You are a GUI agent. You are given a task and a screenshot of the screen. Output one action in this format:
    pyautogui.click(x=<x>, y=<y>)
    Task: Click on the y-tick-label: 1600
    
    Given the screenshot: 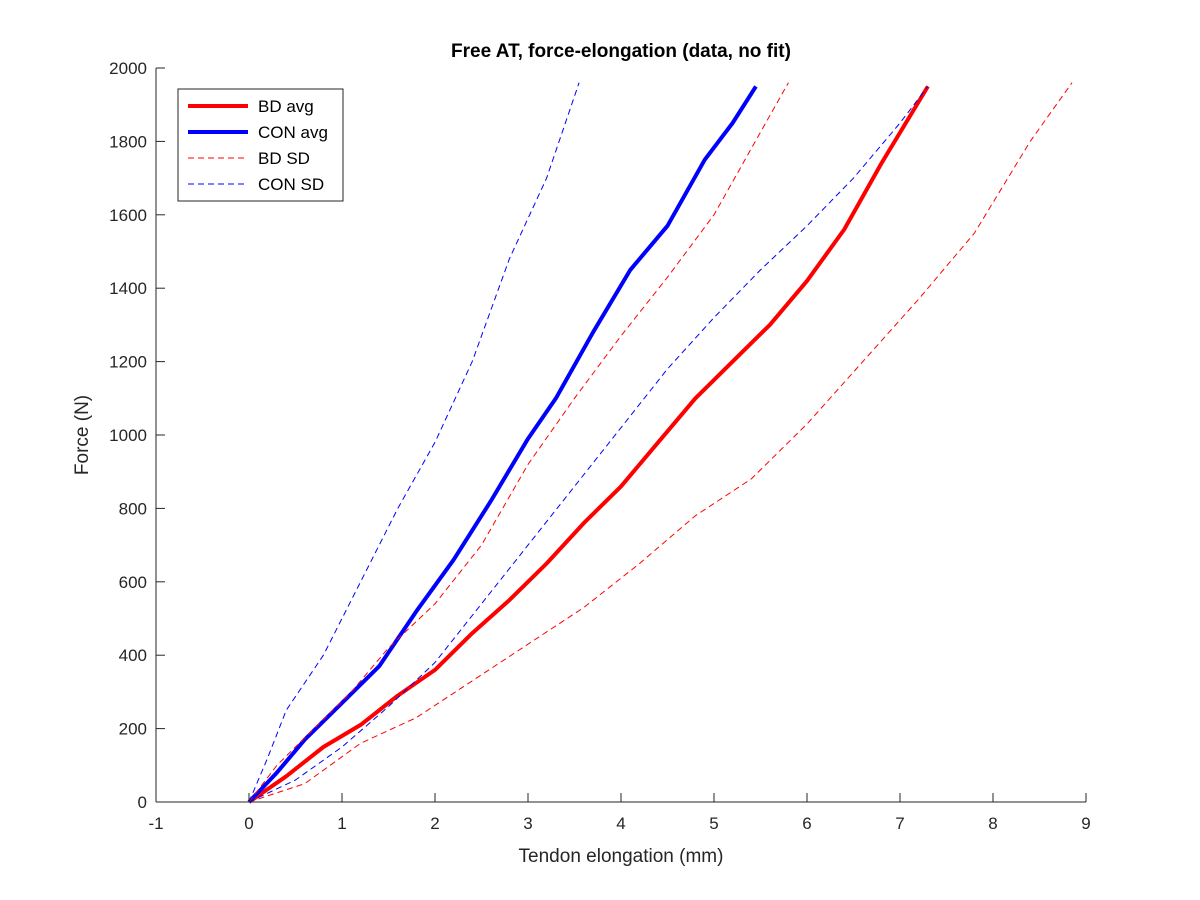 What is the action you would take?
    pyautogui.click(x=128, y=215)
    